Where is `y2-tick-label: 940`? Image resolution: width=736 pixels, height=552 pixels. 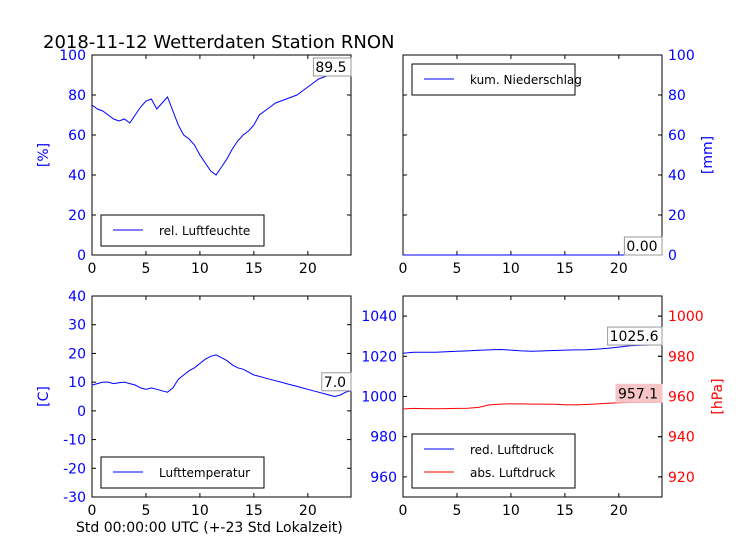 y2-tick-label: 940 is located at coordinates (681, 438).